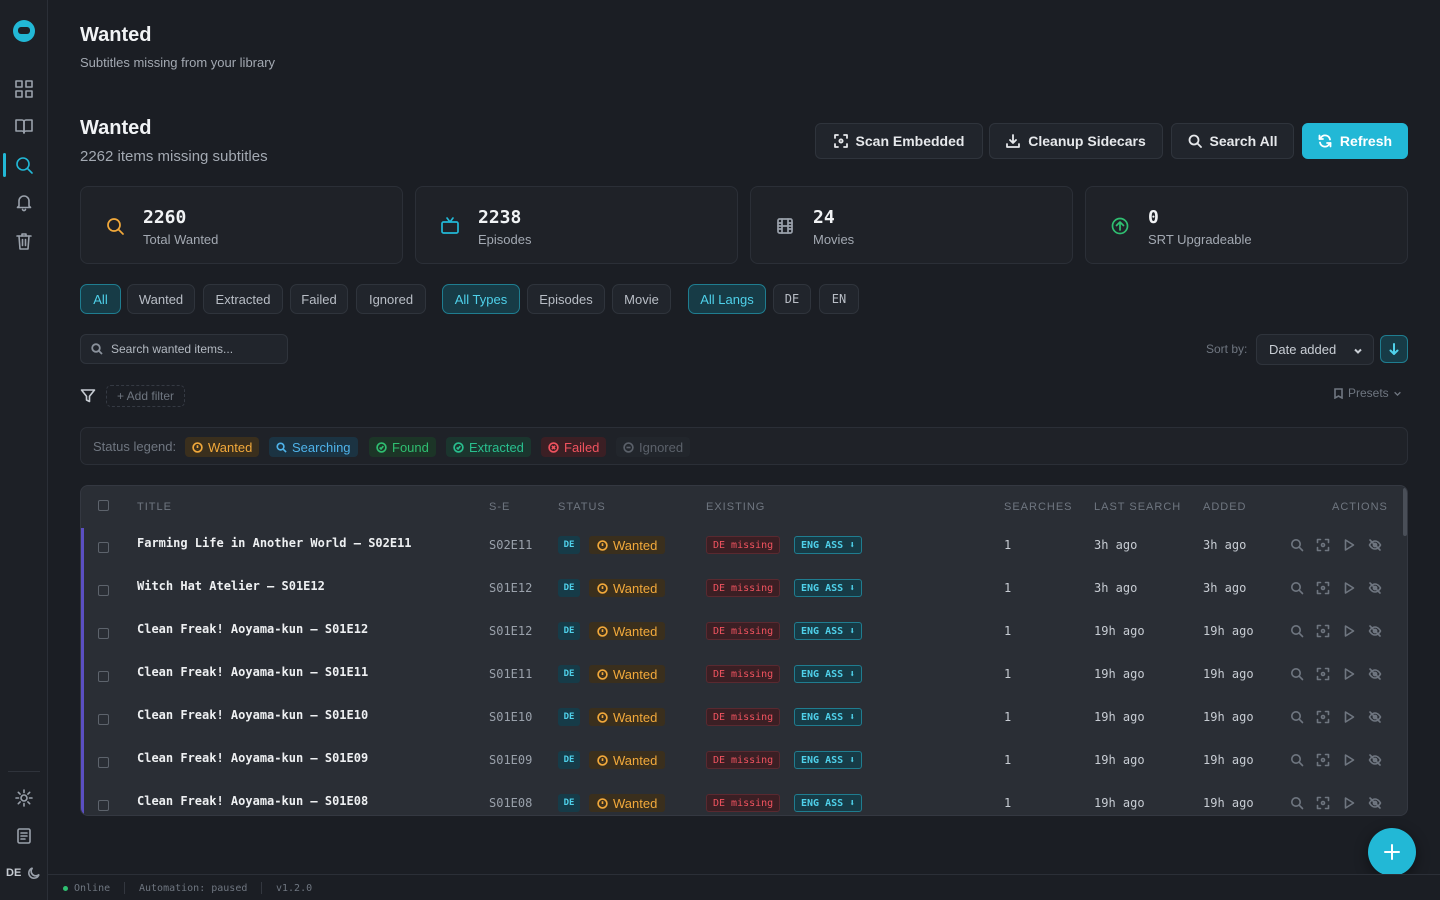  Describe the element at coordinates (1355, 141) in the screenshot. I see `refresh-button: Refresh` at that location.